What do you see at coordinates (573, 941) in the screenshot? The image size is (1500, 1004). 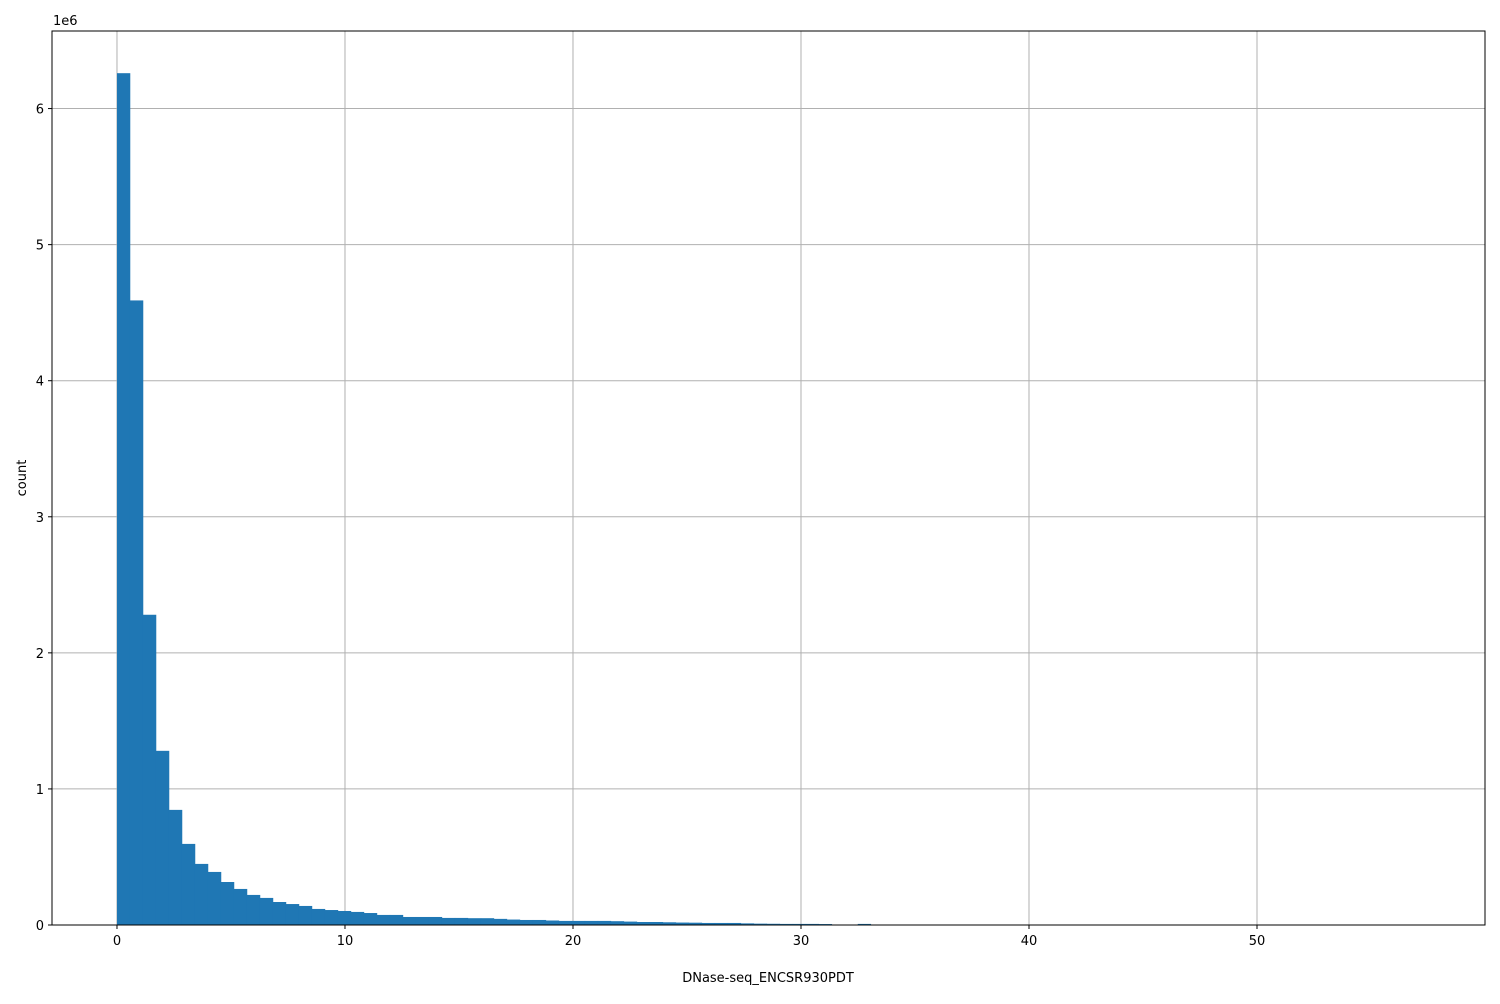 I see `x-tick-label: 20` at bounding box center [573, 941].